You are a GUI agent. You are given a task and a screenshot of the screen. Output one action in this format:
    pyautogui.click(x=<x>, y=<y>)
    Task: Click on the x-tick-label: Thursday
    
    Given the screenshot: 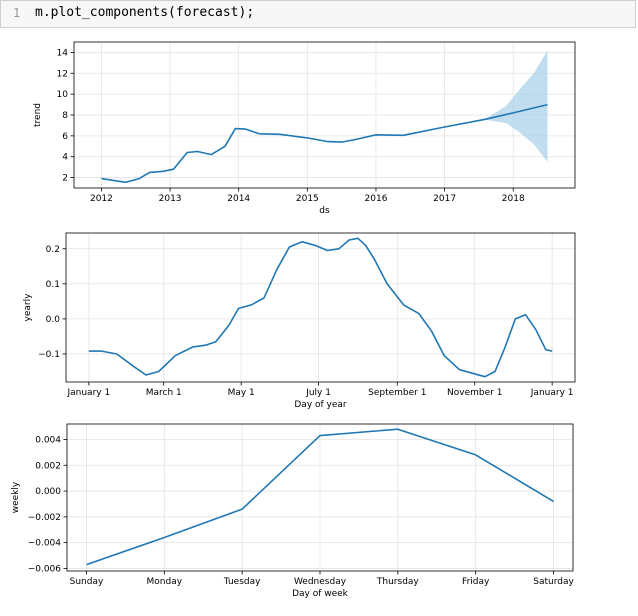 What is the action you would take?
    pyautogui.click(x=398, y=582)
    